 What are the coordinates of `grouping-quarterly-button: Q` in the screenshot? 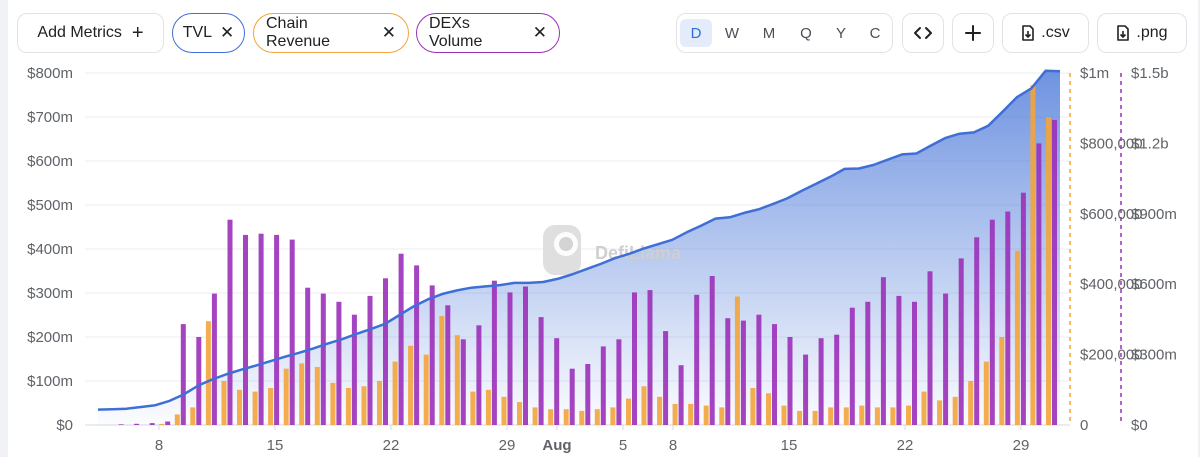 It's located at (806, 33).